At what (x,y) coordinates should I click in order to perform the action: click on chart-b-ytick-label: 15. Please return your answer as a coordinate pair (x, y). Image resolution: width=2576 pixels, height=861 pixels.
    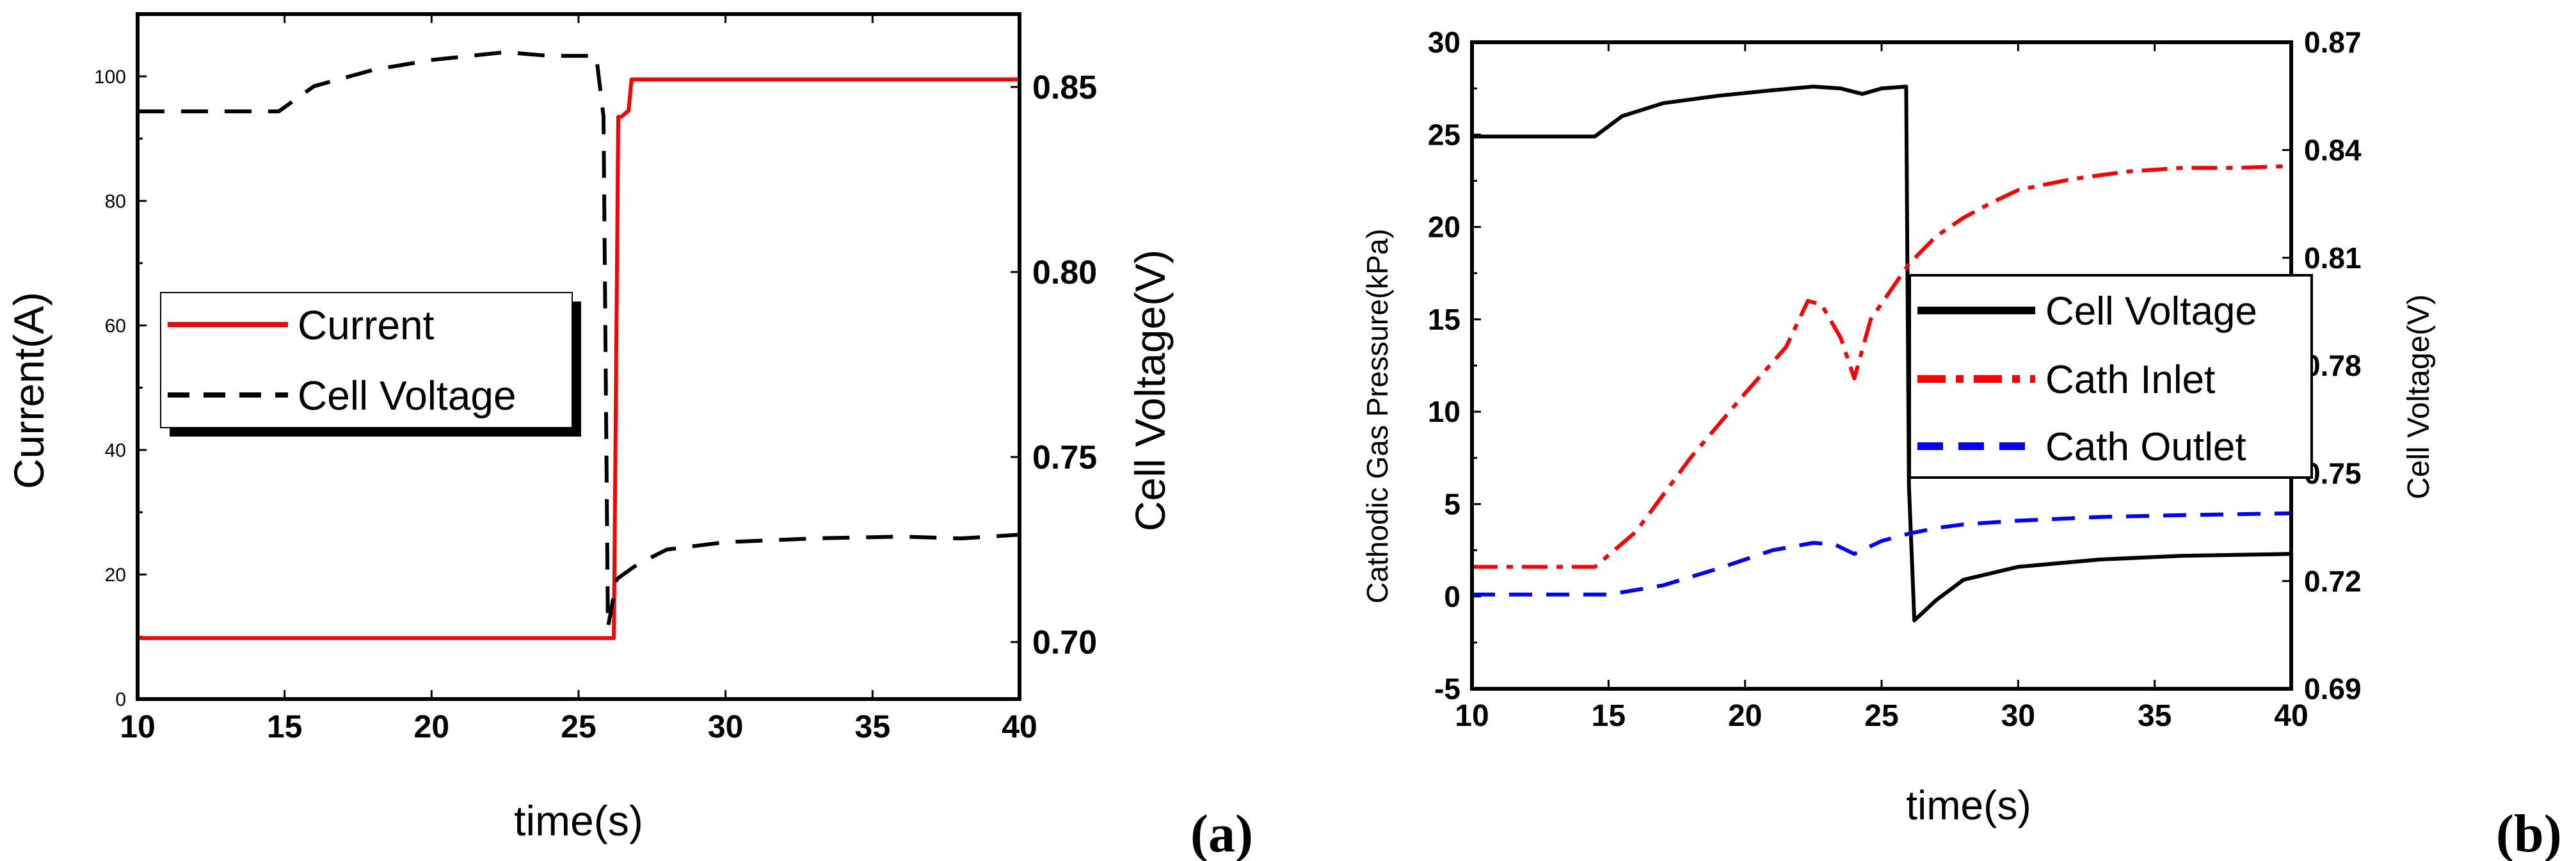
    Looking at the image, I should click on (1444, 319).